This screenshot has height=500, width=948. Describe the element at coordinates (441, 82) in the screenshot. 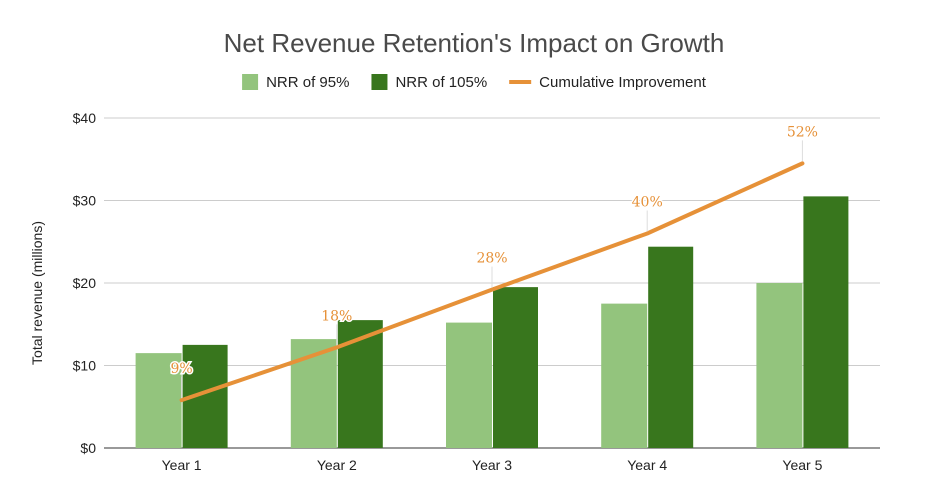

I see `legend-label: NRR of 105%` at that location.